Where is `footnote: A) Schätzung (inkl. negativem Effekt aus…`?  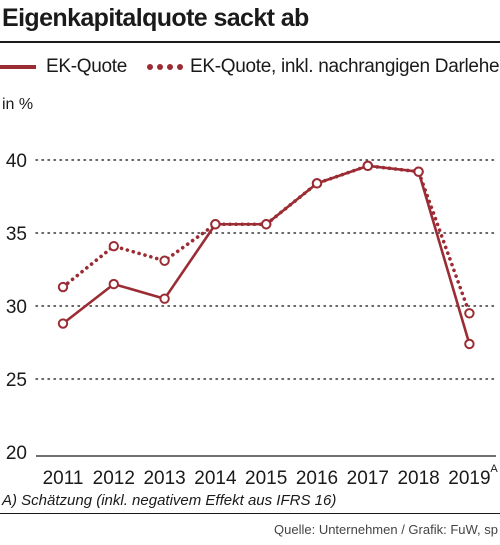 footnote: A) Schätzung (inkl. negativem Effekt aus… is located at coordinates (169, 500).